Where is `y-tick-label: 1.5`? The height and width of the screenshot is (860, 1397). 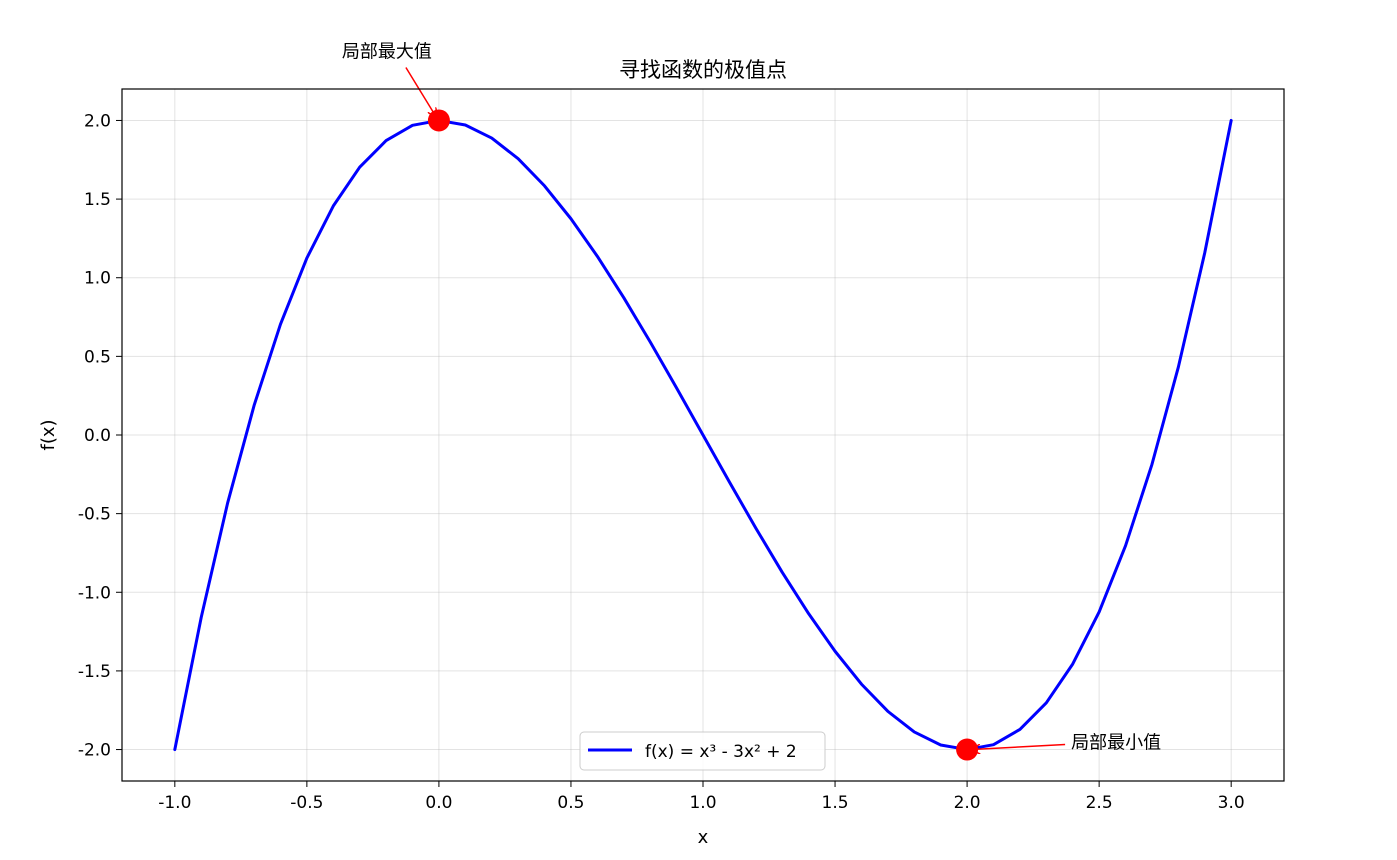
y-tick-label: 1.5 is located at coordinates (97, 200).